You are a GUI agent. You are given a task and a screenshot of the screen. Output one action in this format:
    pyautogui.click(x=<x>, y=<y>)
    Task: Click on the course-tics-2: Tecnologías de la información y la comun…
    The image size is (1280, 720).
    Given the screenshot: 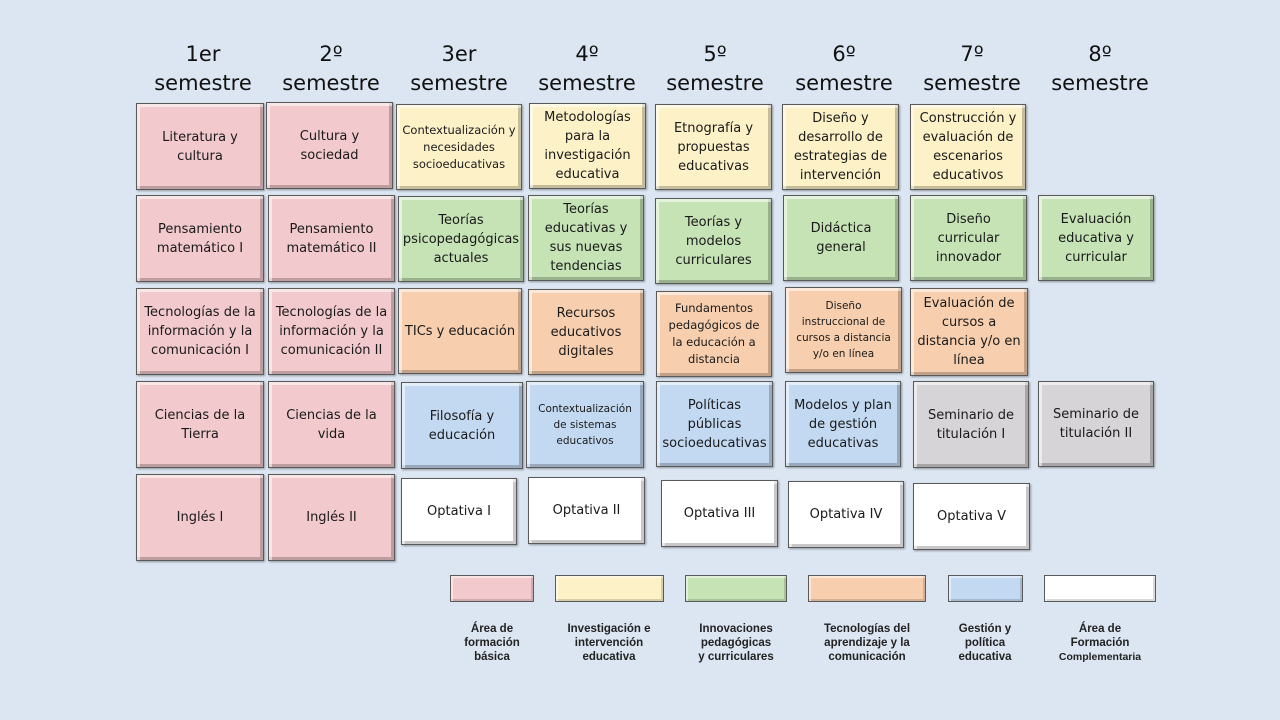 What is the action you would take?
    pyautogui.click(x=331, y=331)
    